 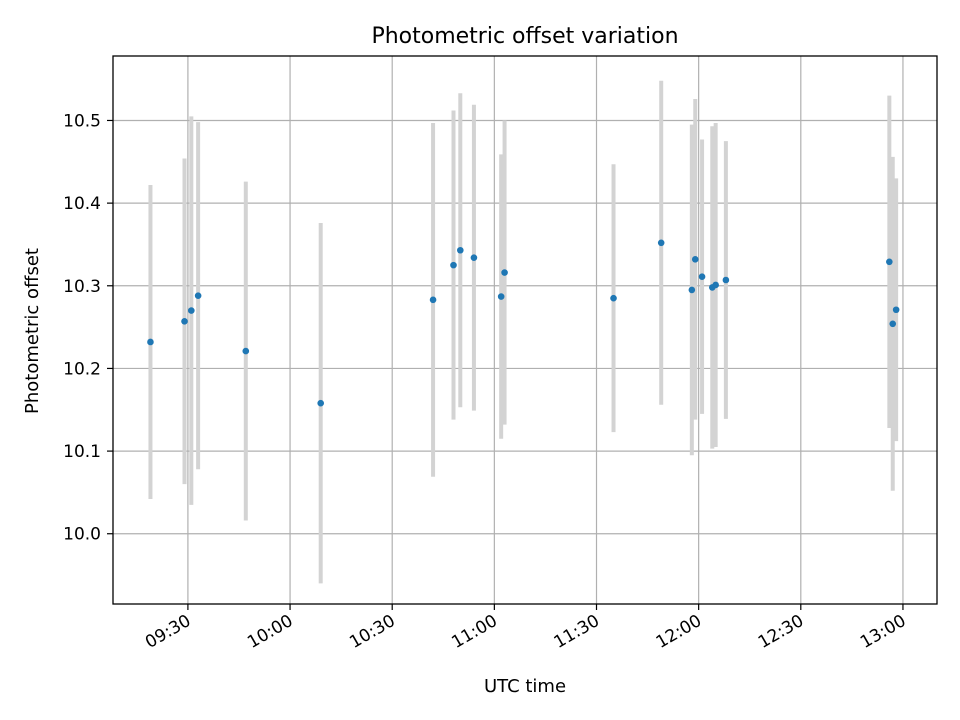 What do you see at coordinates (82, 535) in the screenshot?
I see `y-tick-label: 10.0` at bounding box center [82, 535].